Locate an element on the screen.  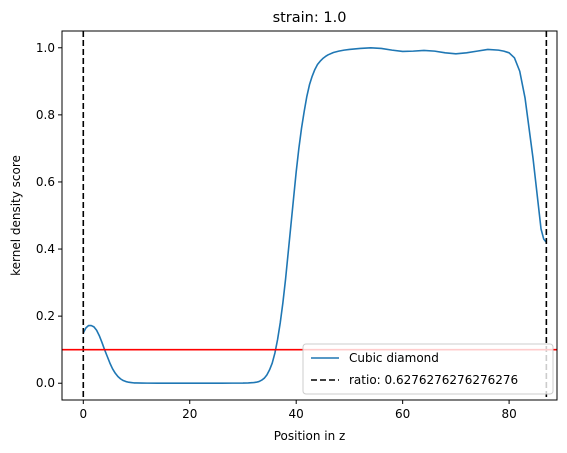
legend: Cubic diamond ratio: 0.6276276276276276 is located at coordinates (428, 369).